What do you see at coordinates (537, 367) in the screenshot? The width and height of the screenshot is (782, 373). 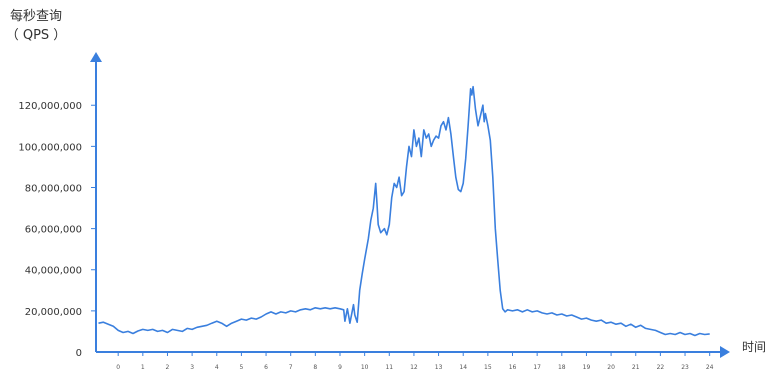 I see `x-tick-label: 17` at bounding box center [537, 367].